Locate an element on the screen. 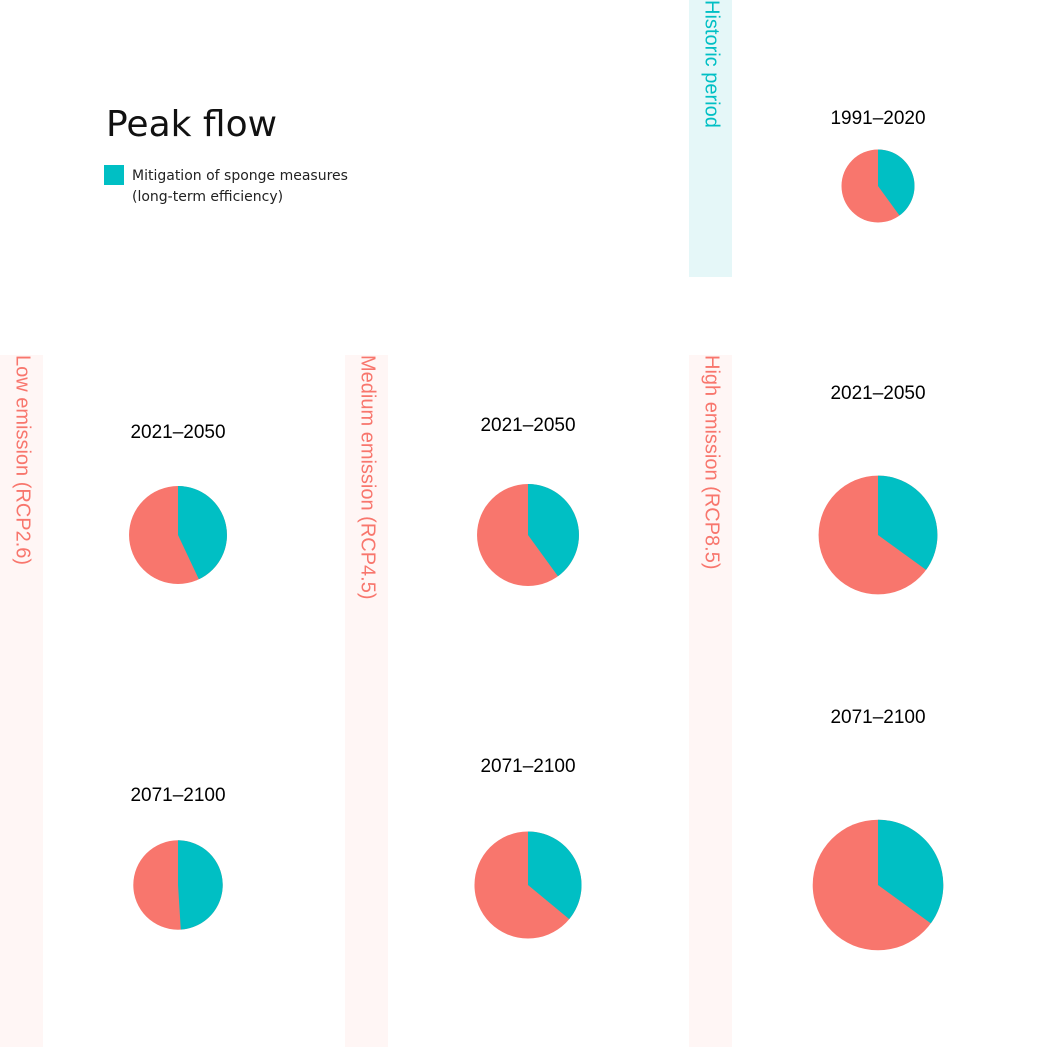  low-emission-band: Low emission (RCP2.6) is located at coordinates (21, 701).